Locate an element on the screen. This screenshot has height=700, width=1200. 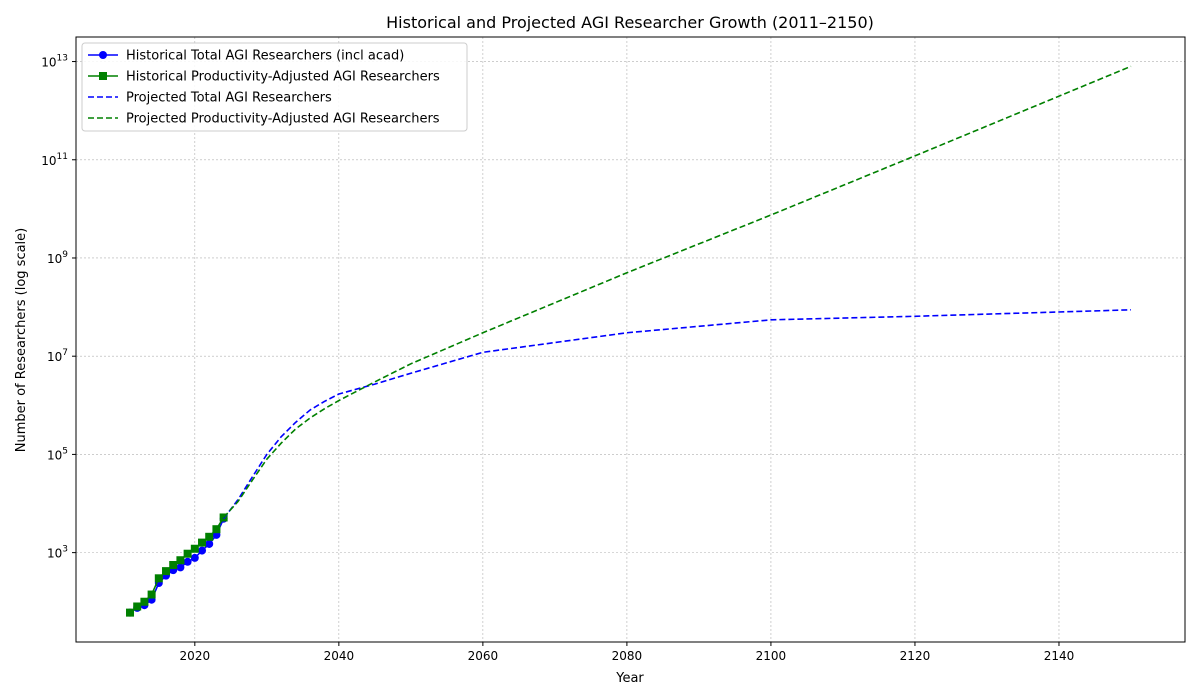
legend-marker-circle is located at coordinates (103, 55).